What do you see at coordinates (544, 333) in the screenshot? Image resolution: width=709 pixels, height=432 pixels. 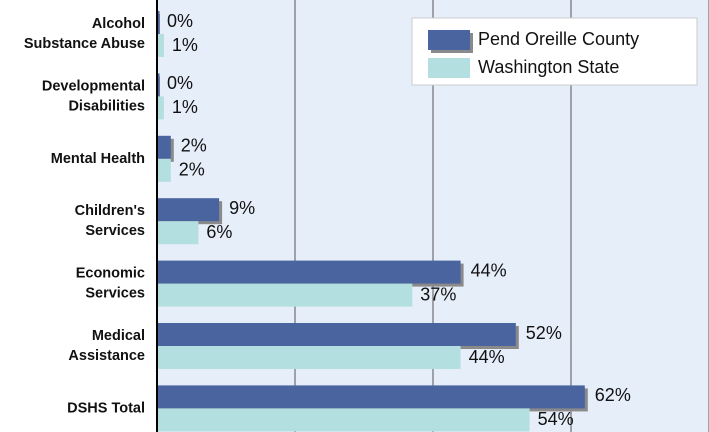 I see `value-label: 52%` at bounding box center [544, 333].